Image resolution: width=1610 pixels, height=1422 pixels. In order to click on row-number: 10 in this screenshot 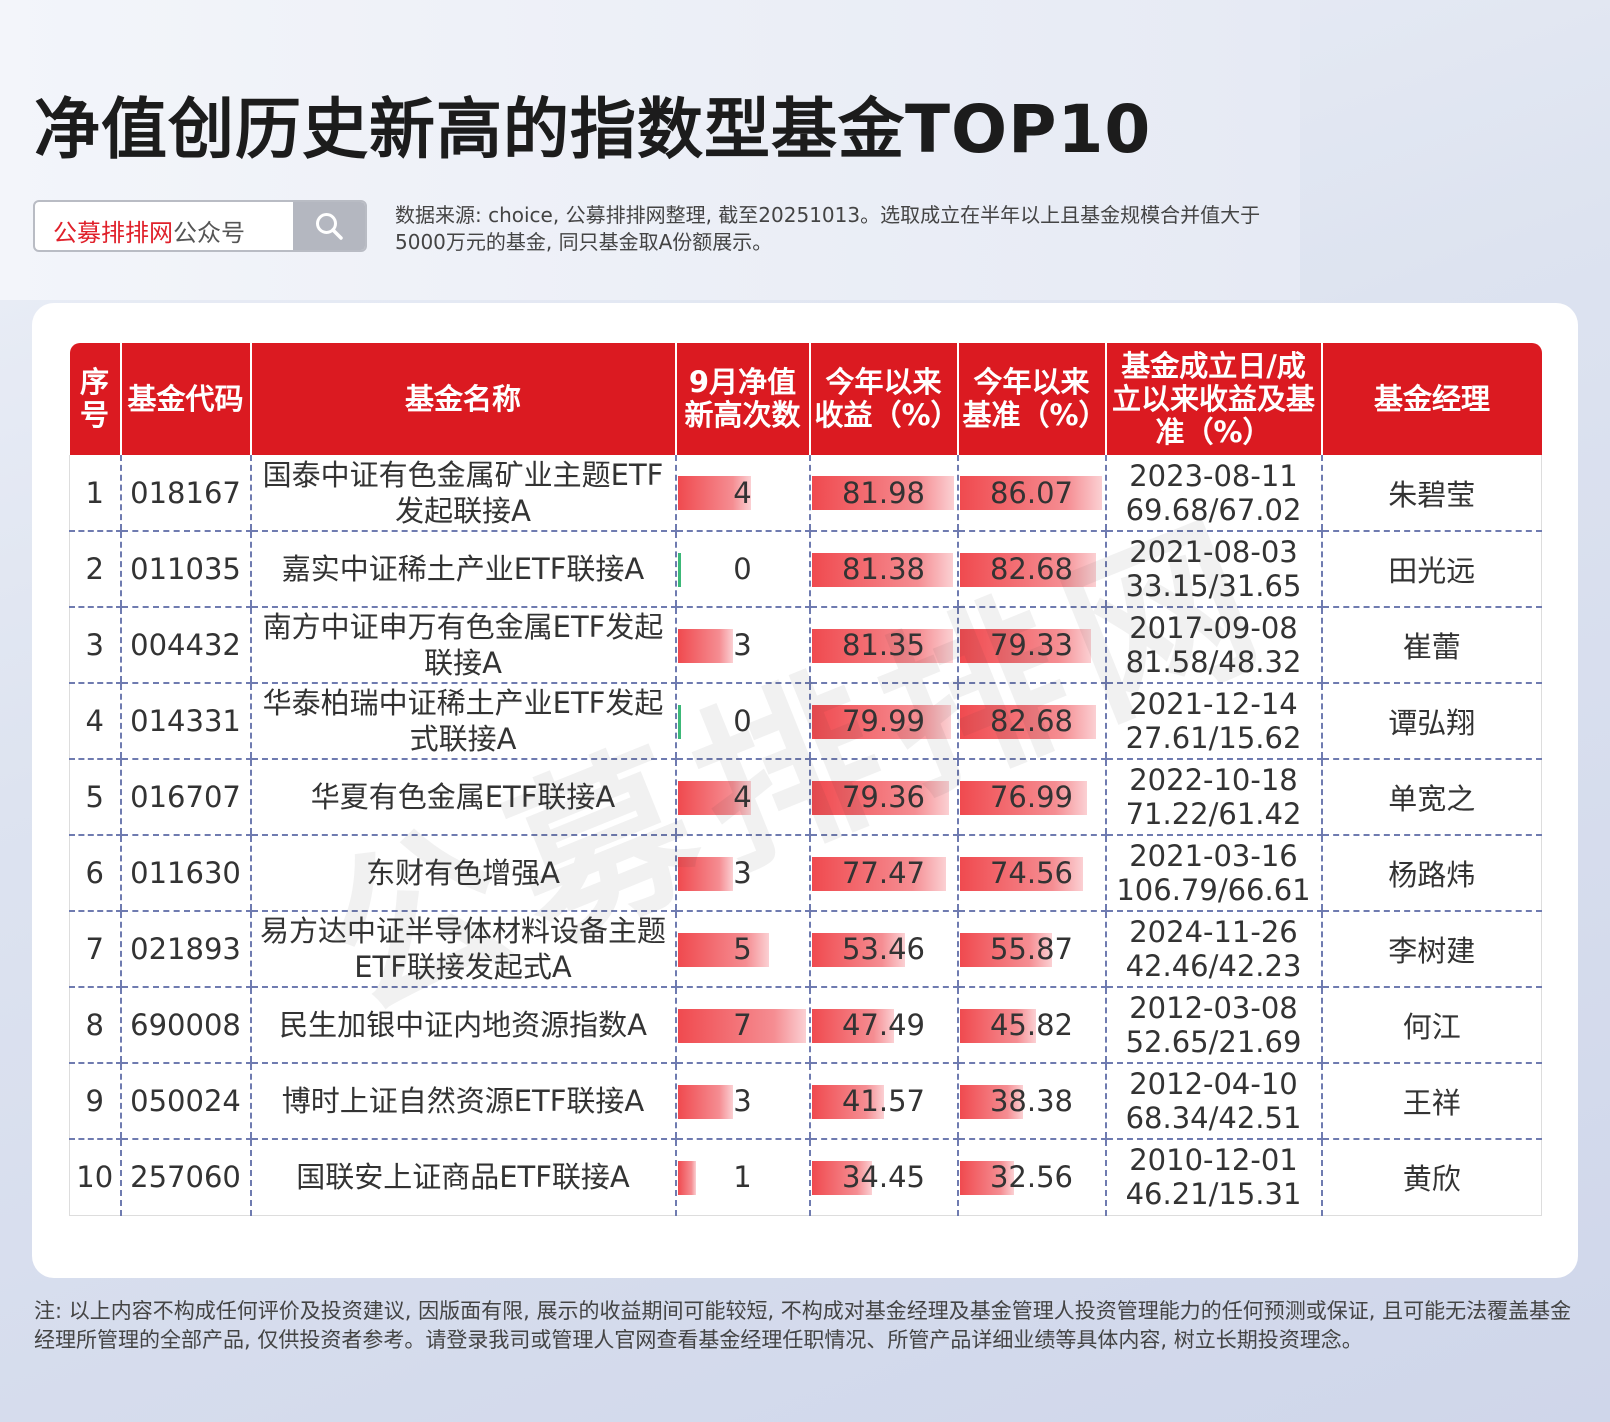, I will do `click(95, 1177)`.